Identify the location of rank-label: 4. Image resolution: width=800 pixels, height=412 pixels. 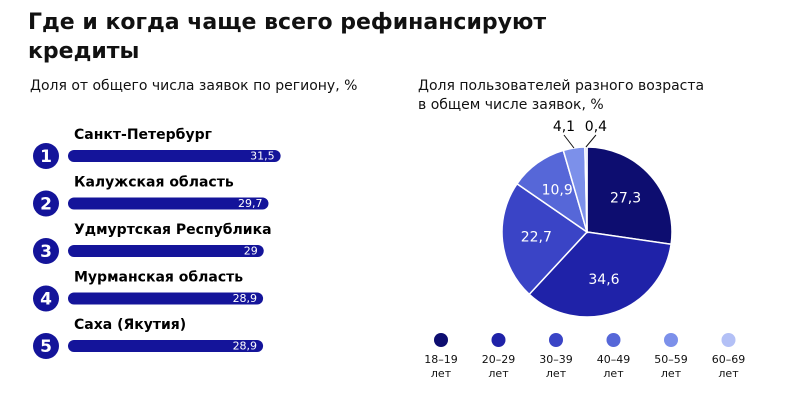
(46, 300).